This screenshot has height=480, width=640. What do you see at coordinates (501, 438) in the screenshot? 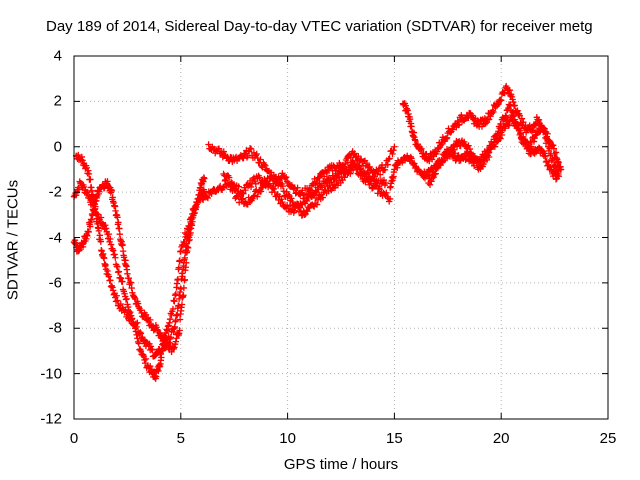
I see `x-tick-label: 20` at bounding box center [501, 438].